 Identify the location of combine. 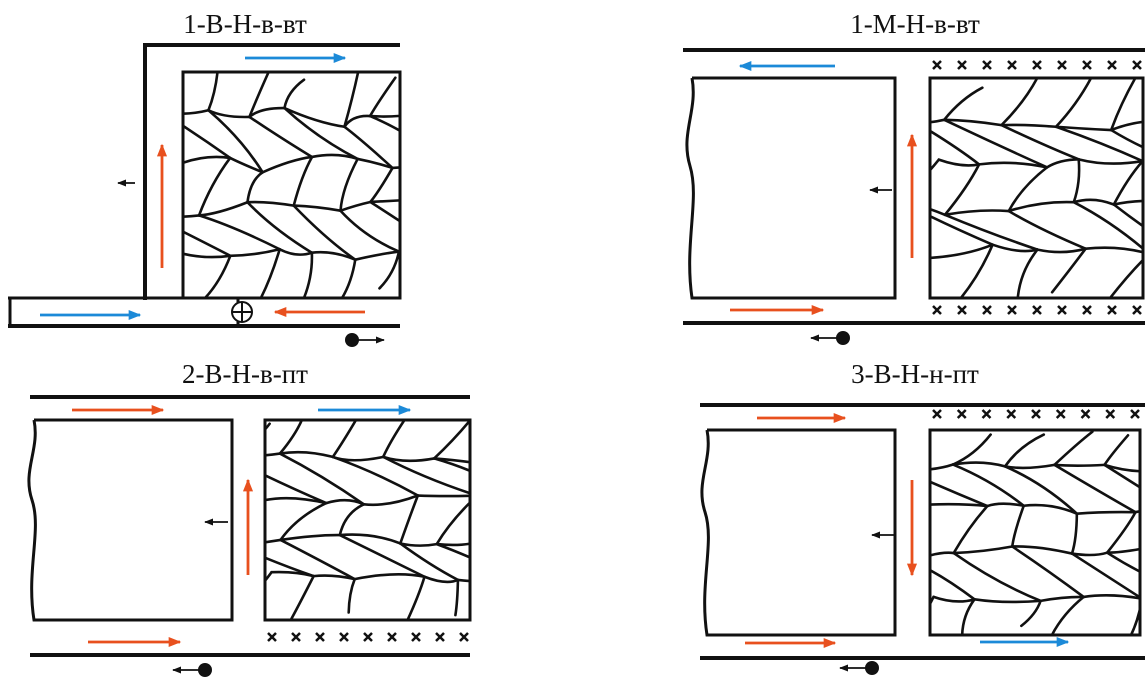
(872, 668).